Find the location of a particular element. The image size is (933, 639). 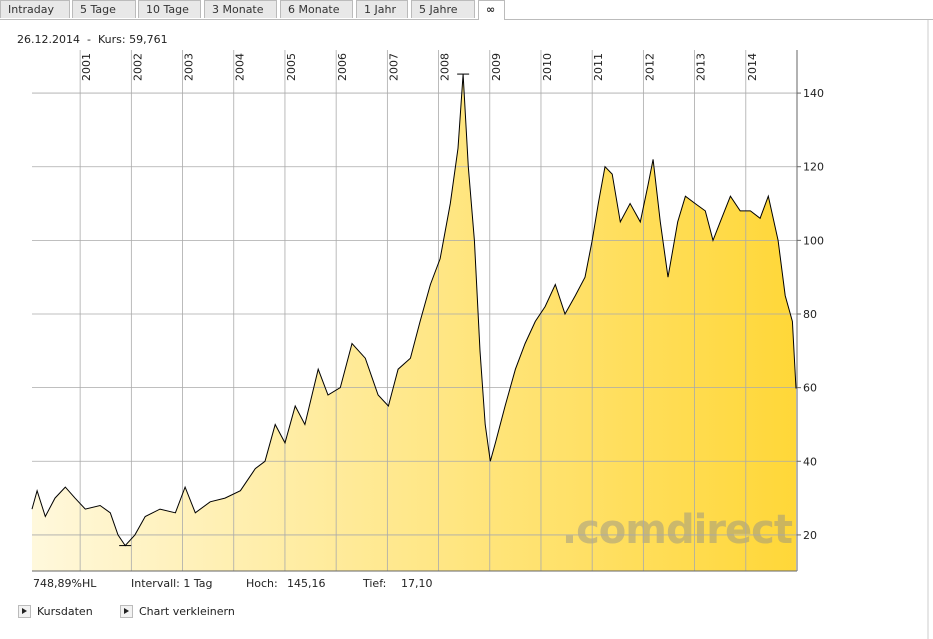

x-tick-label: 2012 is located at coordinates (649, 67).